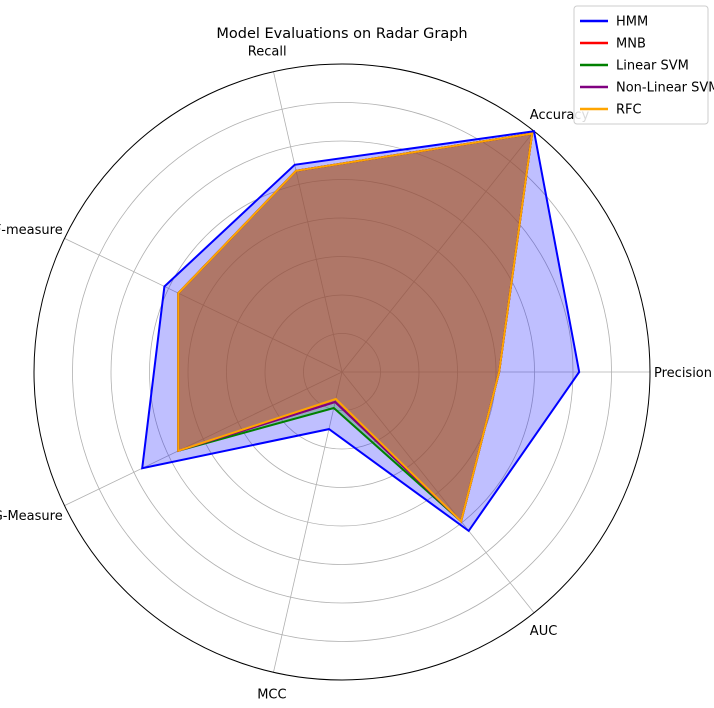  Describe the element at coordinates (631, 44) in the screenshot. I see `legend-label: MNB` at that location.